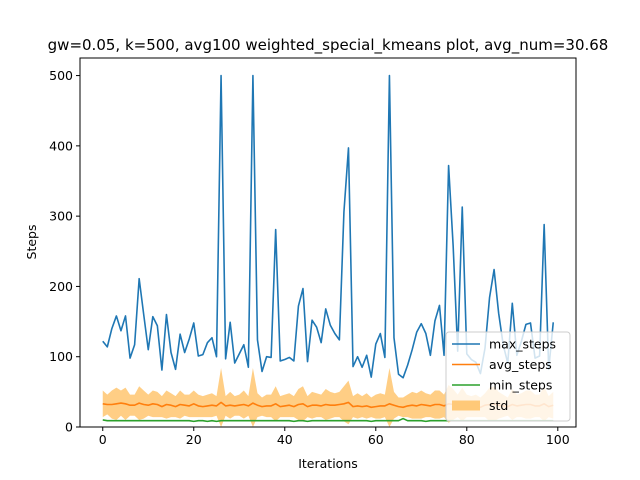 Image resolution: width=640 pixels, height=480 pixels. I want to click on y-tick-label: 400, so click(61, 145).